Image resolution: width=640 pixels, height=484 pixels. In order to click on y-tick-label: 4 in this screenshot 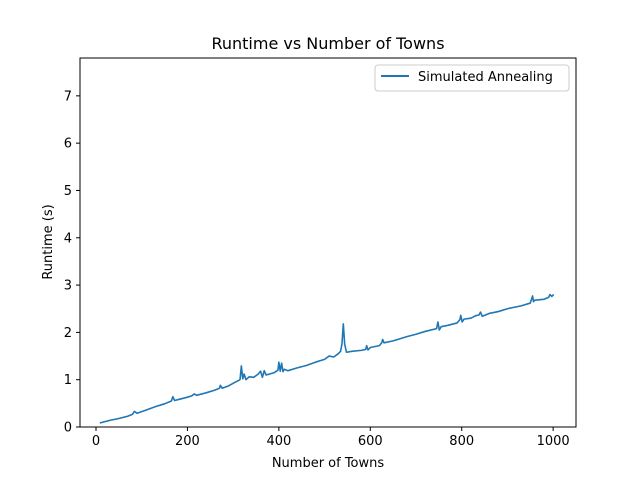, I will do `click(68, 238)`.